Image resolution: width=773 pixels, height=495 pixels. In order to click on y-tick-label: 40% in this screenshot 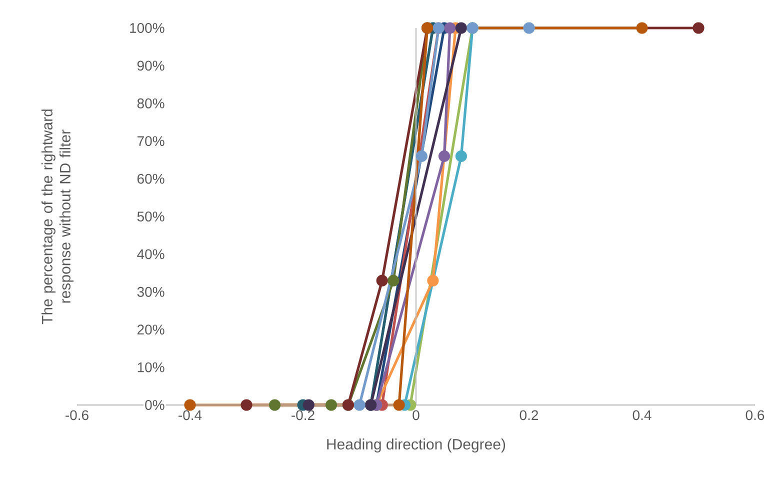, I will do `click(150, 254)`.